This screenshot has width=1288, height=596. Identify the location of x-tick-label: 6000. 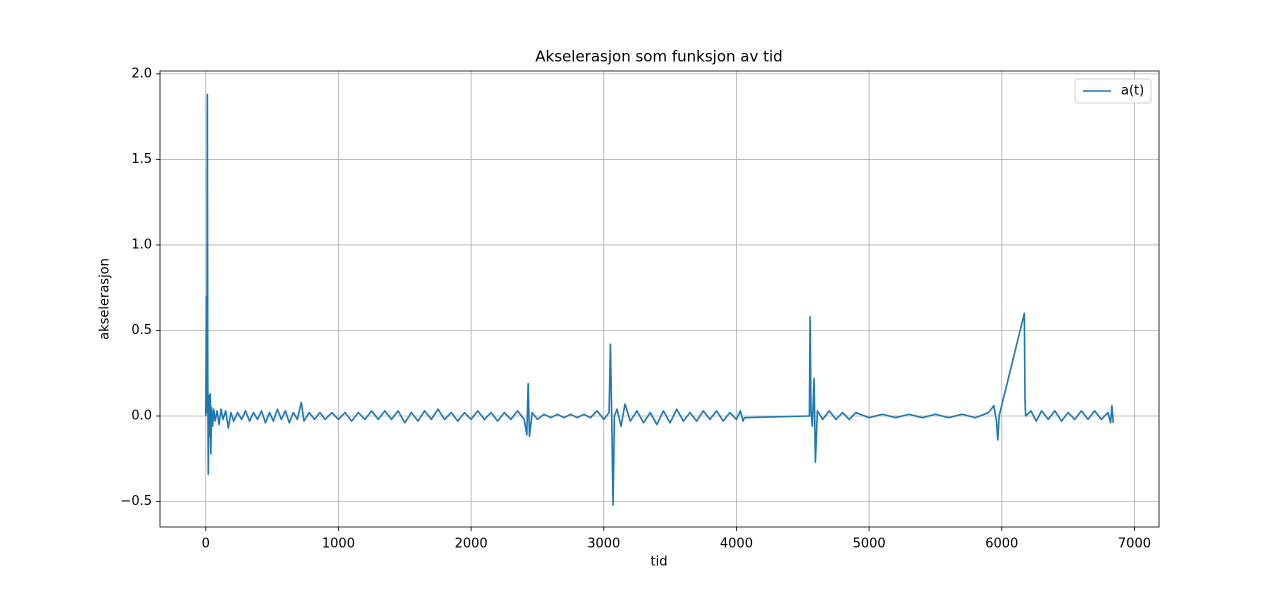
(1001, 544).